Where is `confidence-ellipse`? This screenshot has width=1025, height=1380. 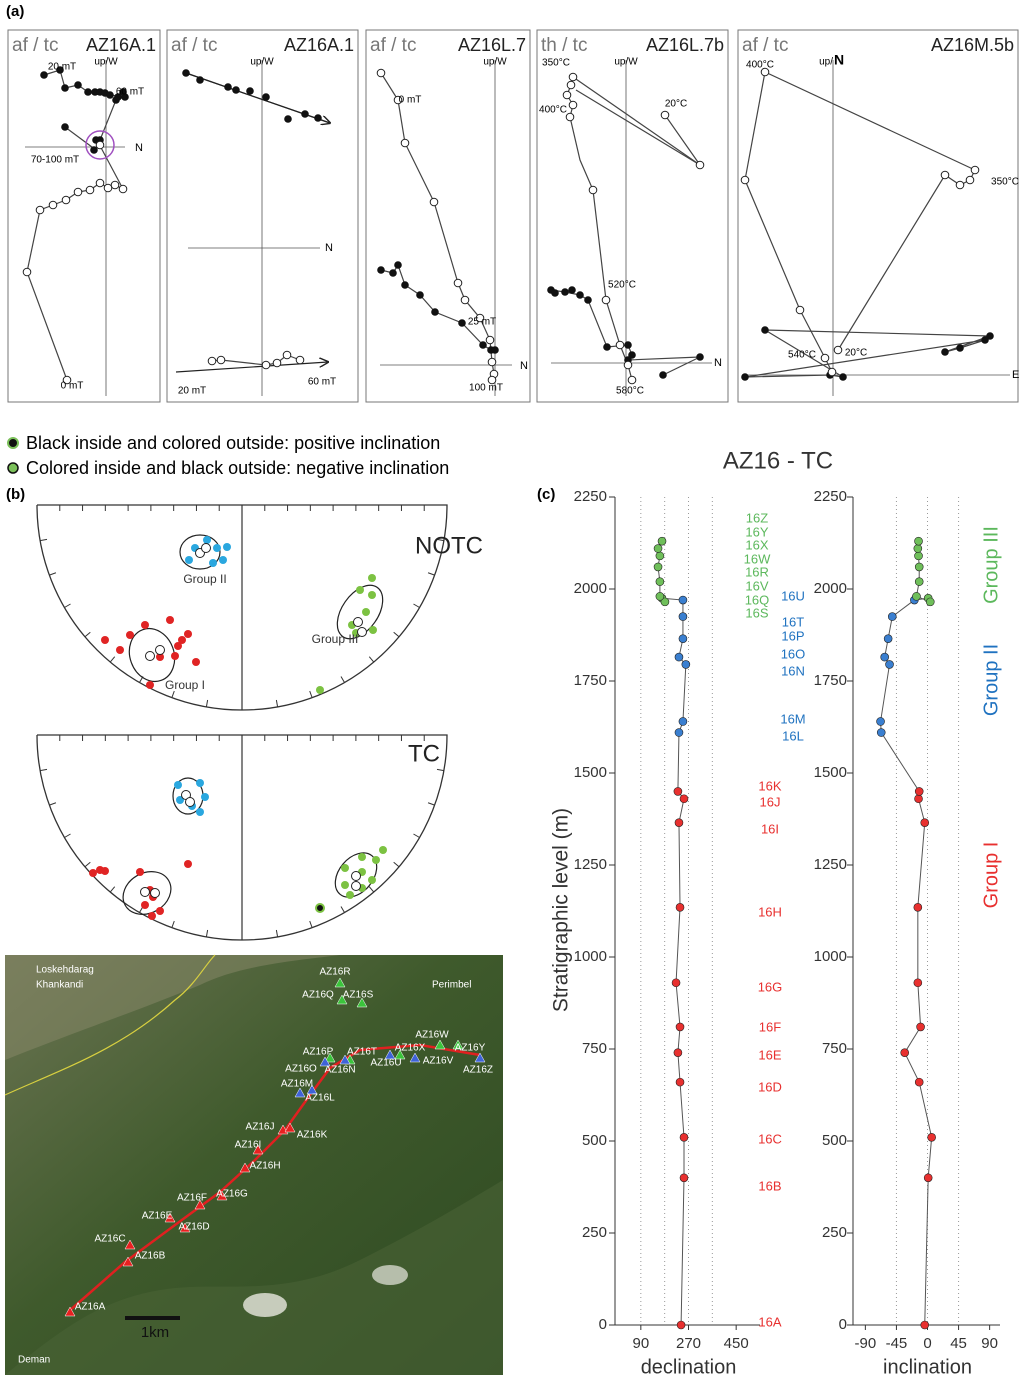 confidence-ellipse is located at coordinates (200, 552).